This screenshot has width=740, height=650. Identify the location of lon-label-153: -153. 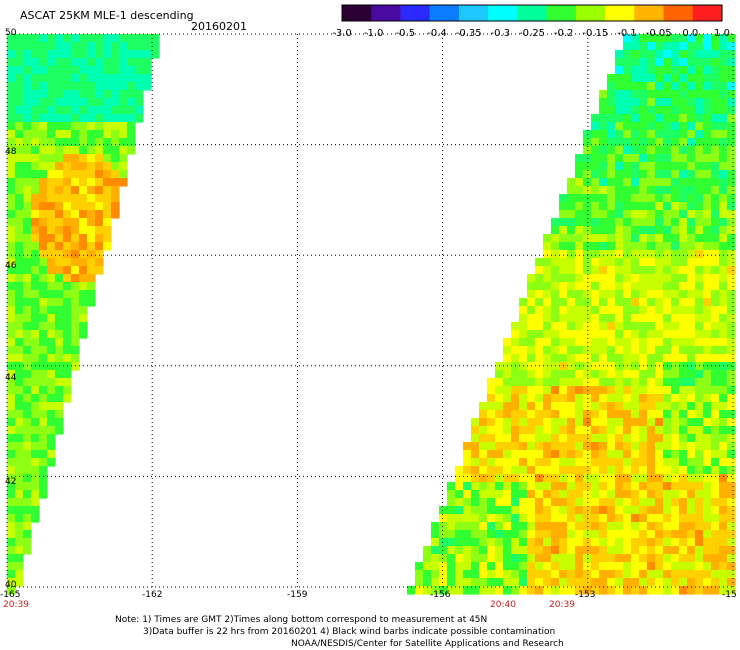
(585, 595).